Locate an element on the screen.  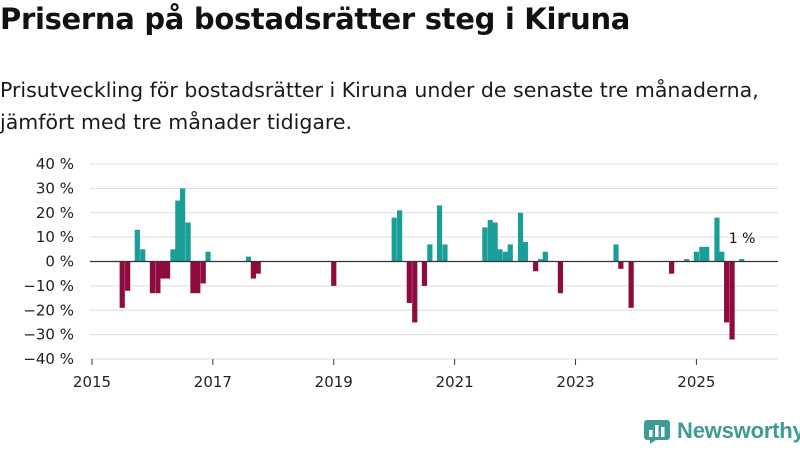
annotations: 1 % is located at coordinates (742, 239).